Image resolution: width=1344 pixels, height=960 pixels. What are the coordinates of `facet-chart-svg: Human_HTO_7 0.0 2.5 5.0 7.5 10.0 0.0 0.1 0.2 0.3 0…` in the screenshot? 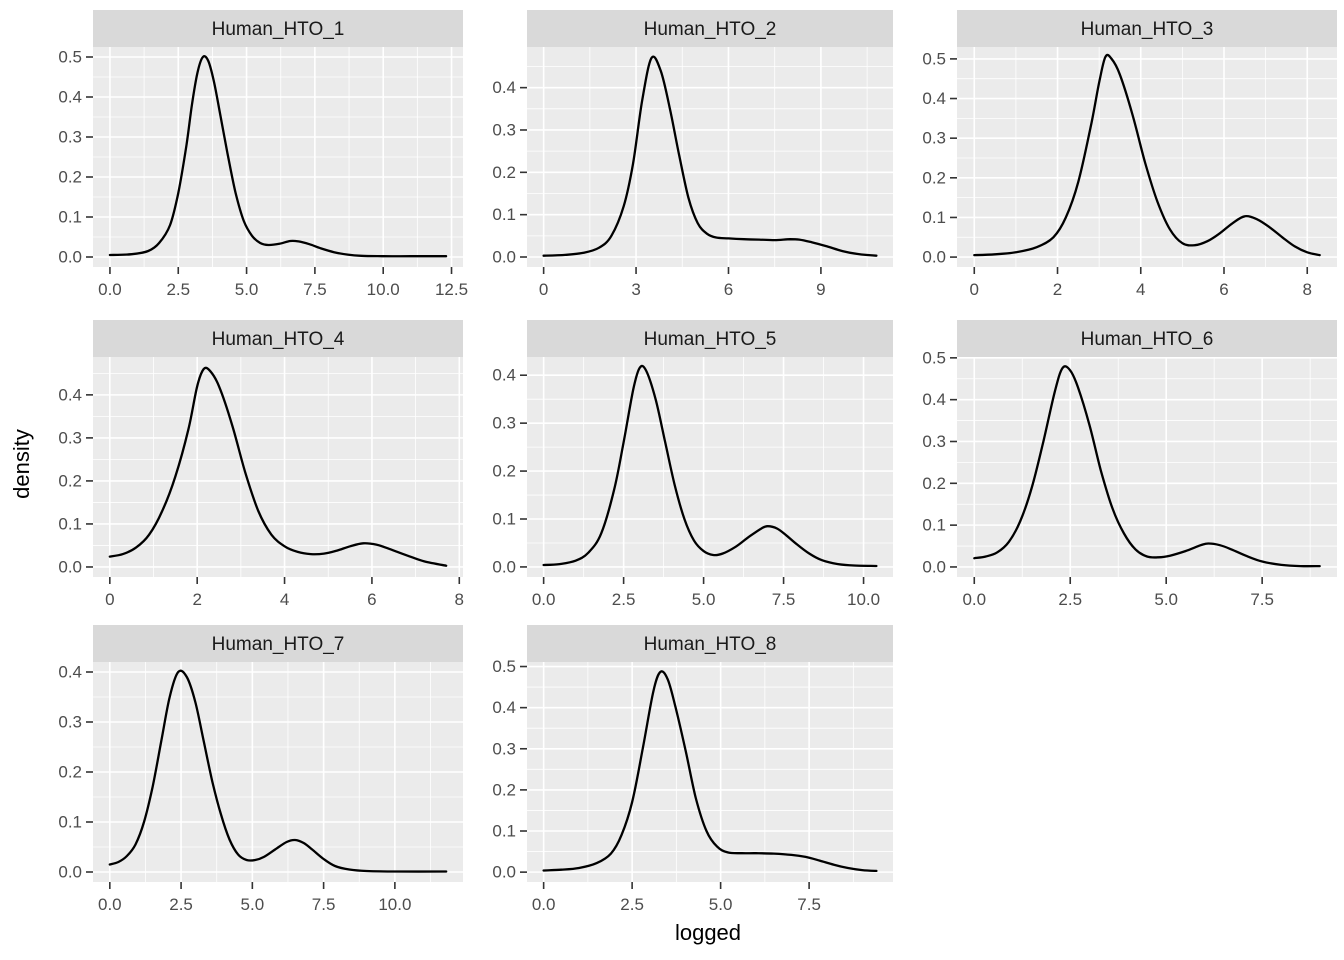 It's located at (260, 769).